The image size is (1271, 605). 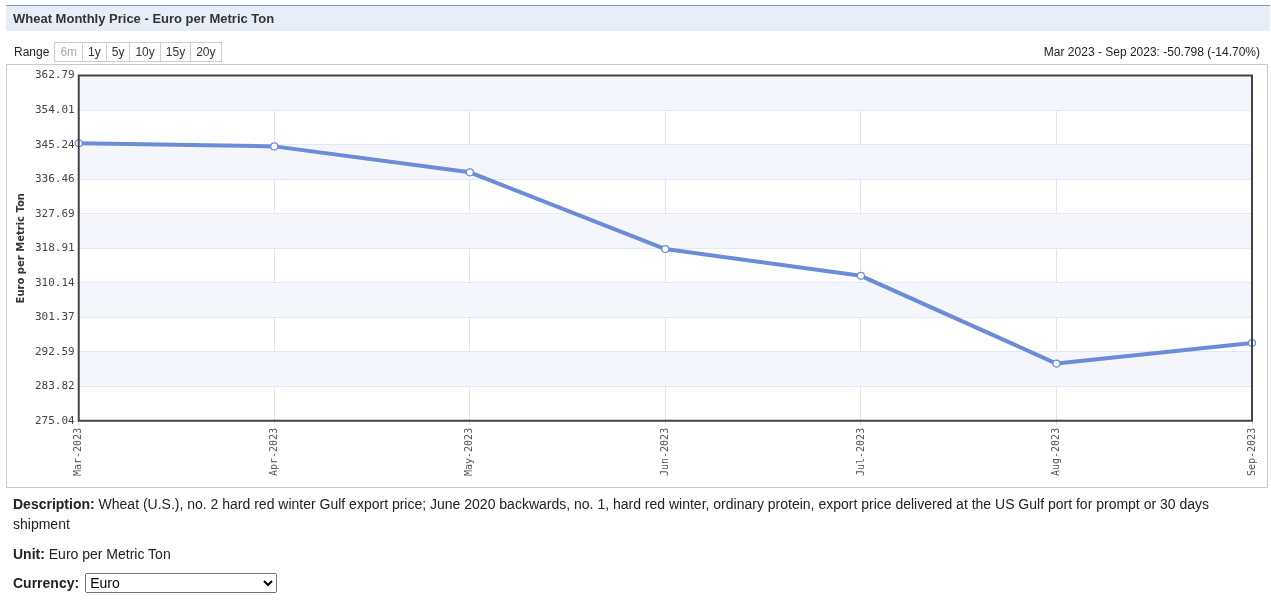 I want to click on text: 5y, so click(x=118, y=52).